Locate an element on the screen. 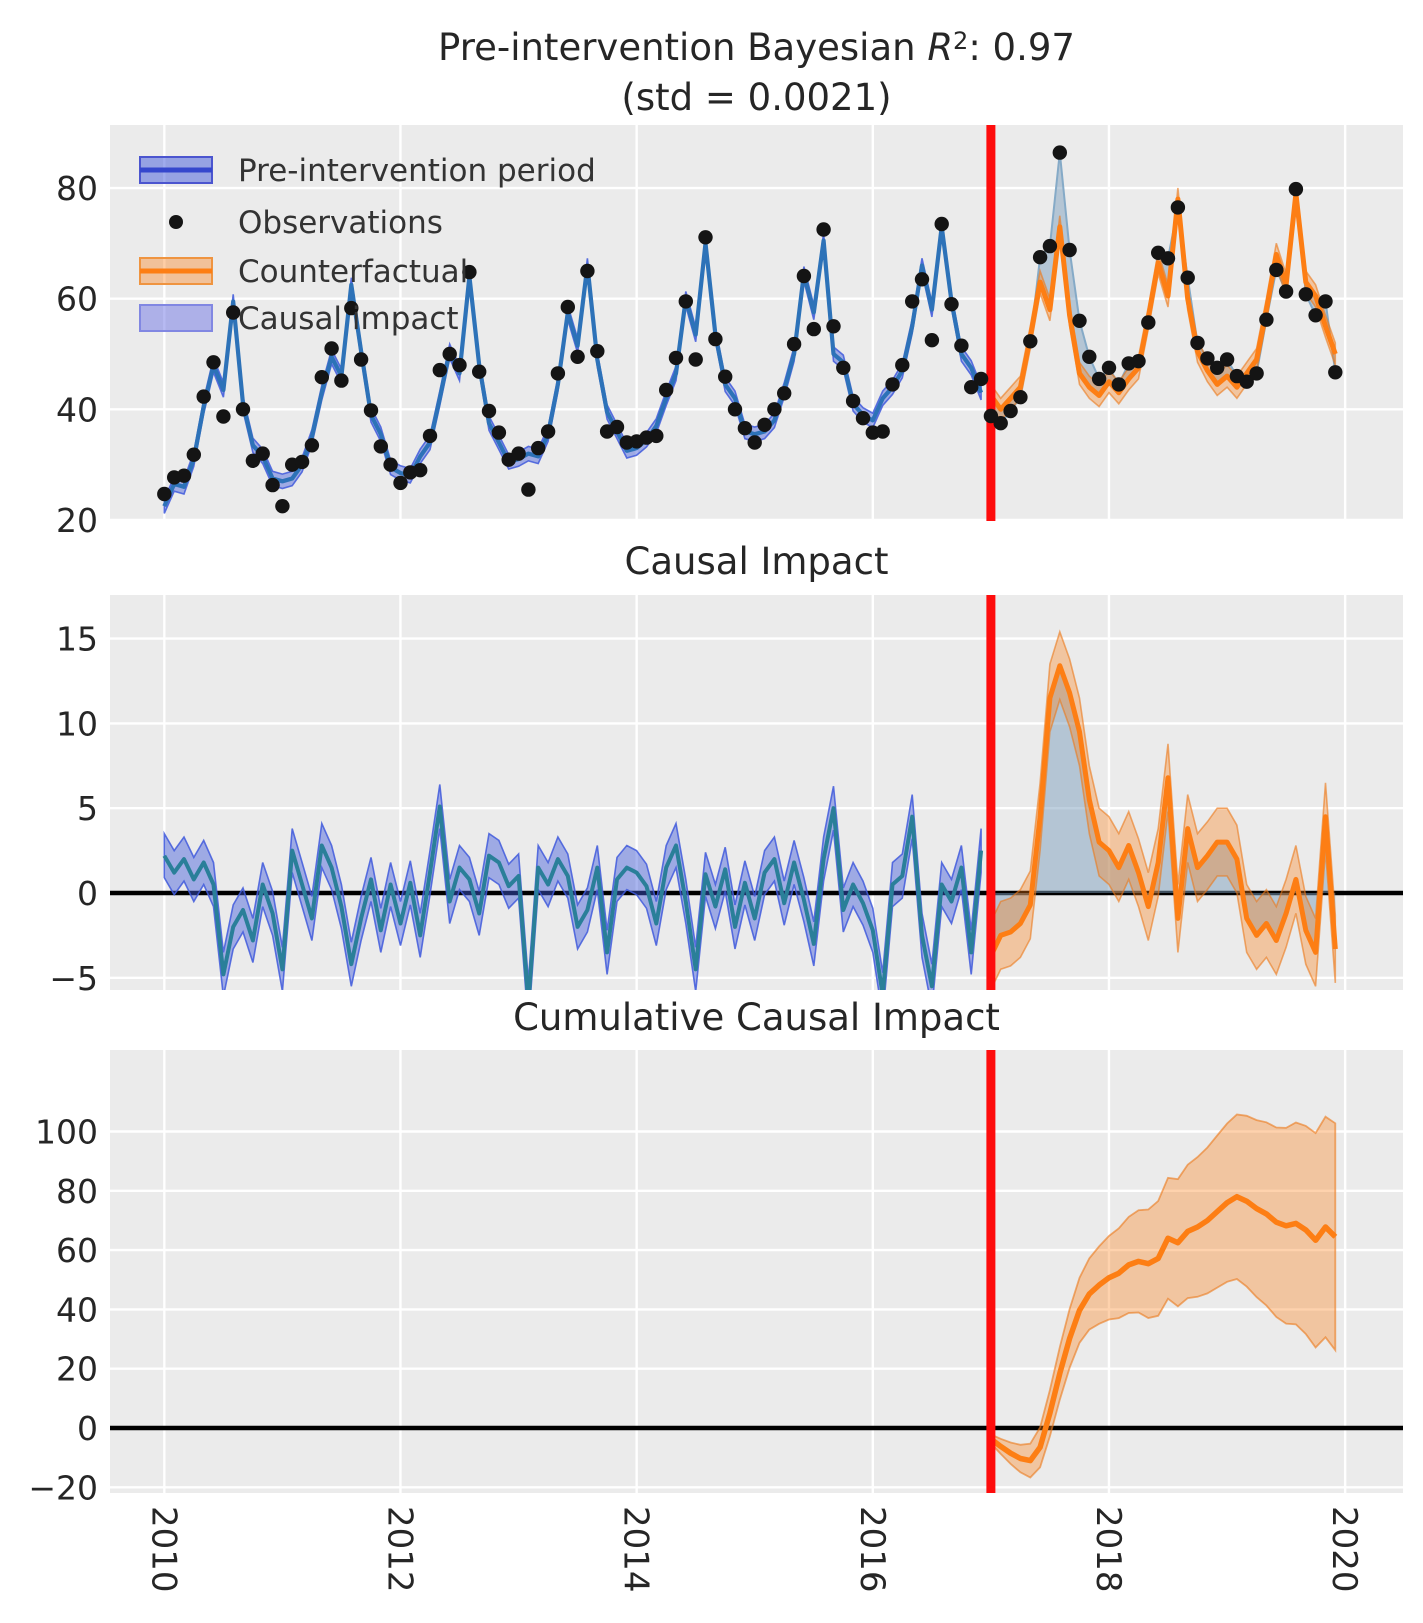 The width and height of the screenshot is (1423, 1623). cumulative-impact-line is located at coordinates (1163, 1328).